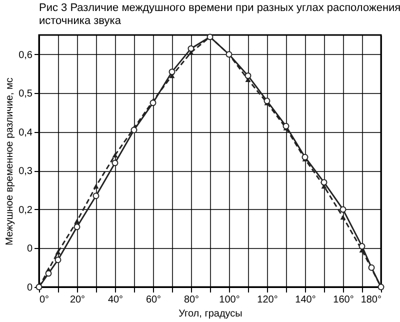  What do you see at coordinates (371, 300) in the screenshot?
I see `x-tick-label: 180°` at bounding box center [371, 300].